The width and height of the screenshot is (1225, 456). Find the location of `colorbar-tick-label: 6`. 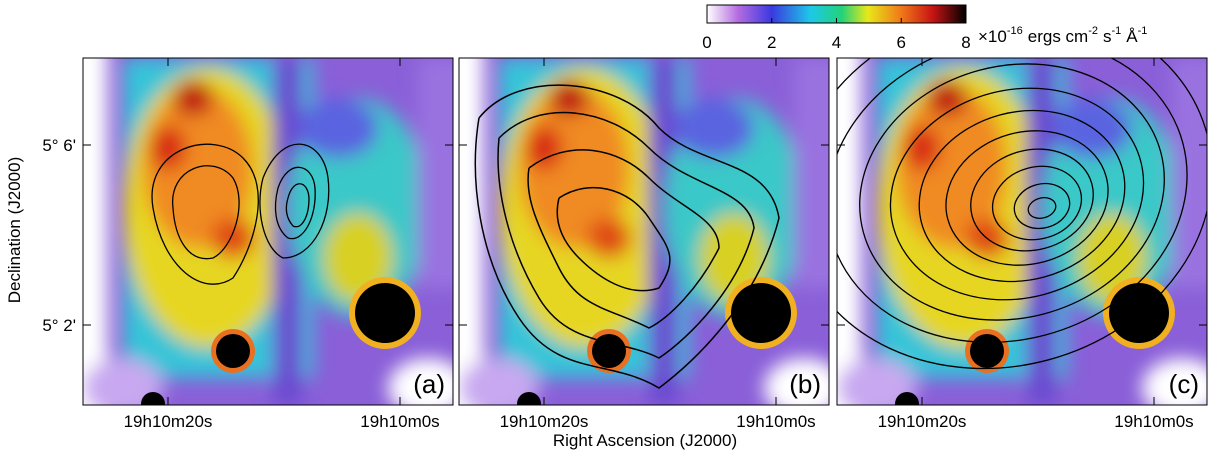

colorbar-tick-label: 6 is located at coordinates (901, 42).